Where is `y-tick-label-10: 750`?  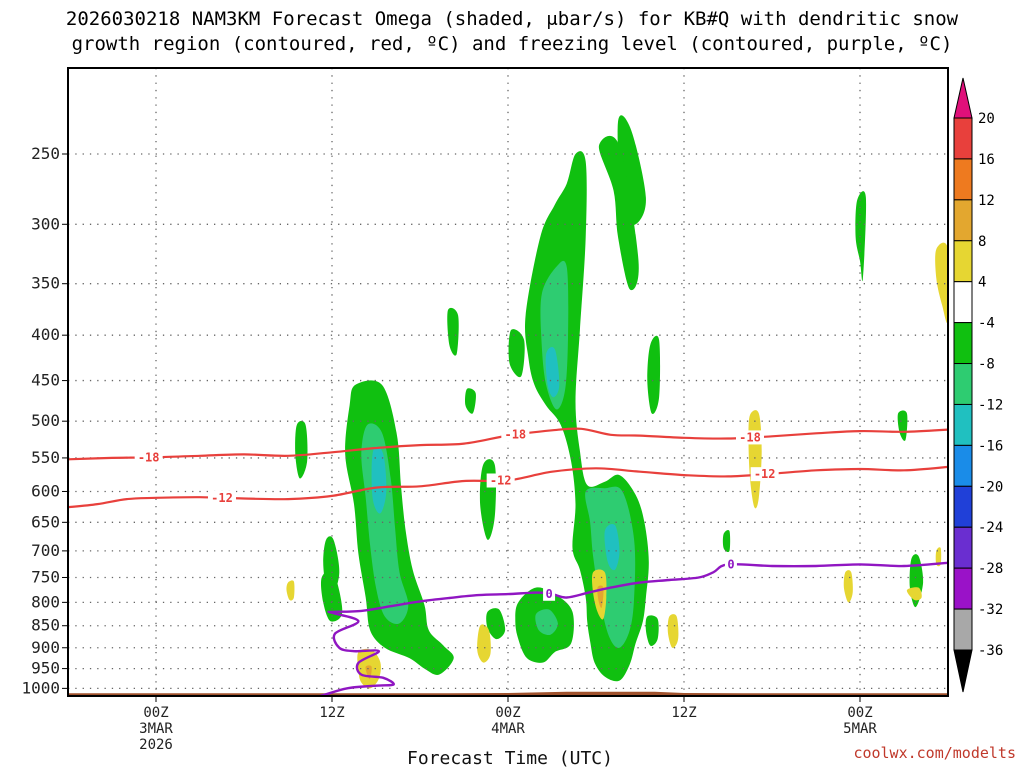
y-tick-label-10: 750 is located at coordinates (45, 576).